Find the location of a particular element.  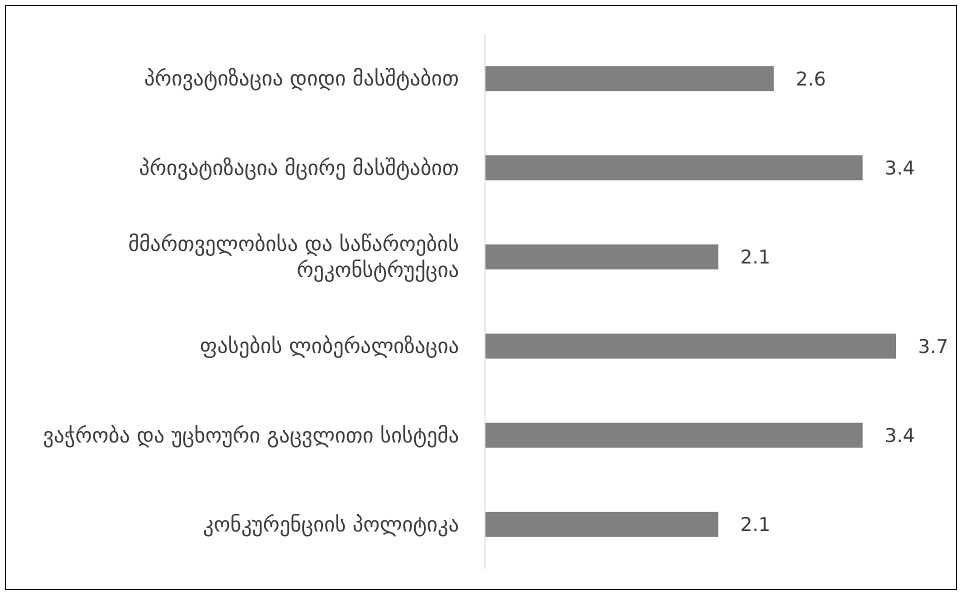

y-tick-label: ვაჭრობა და უცხოური გაცვლითი სისტემა is located at coordinates (250, 435).